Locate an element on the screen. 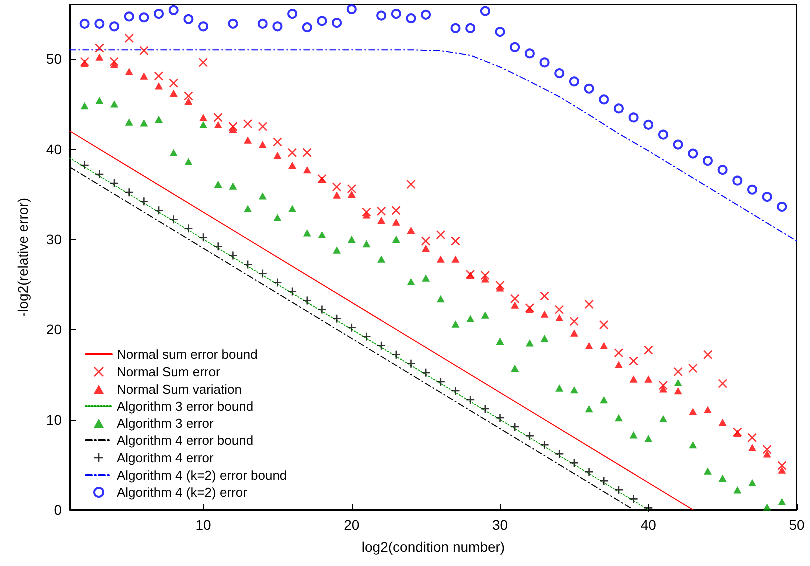  y-tick-label: 30 is located at coordinates (54, 239).